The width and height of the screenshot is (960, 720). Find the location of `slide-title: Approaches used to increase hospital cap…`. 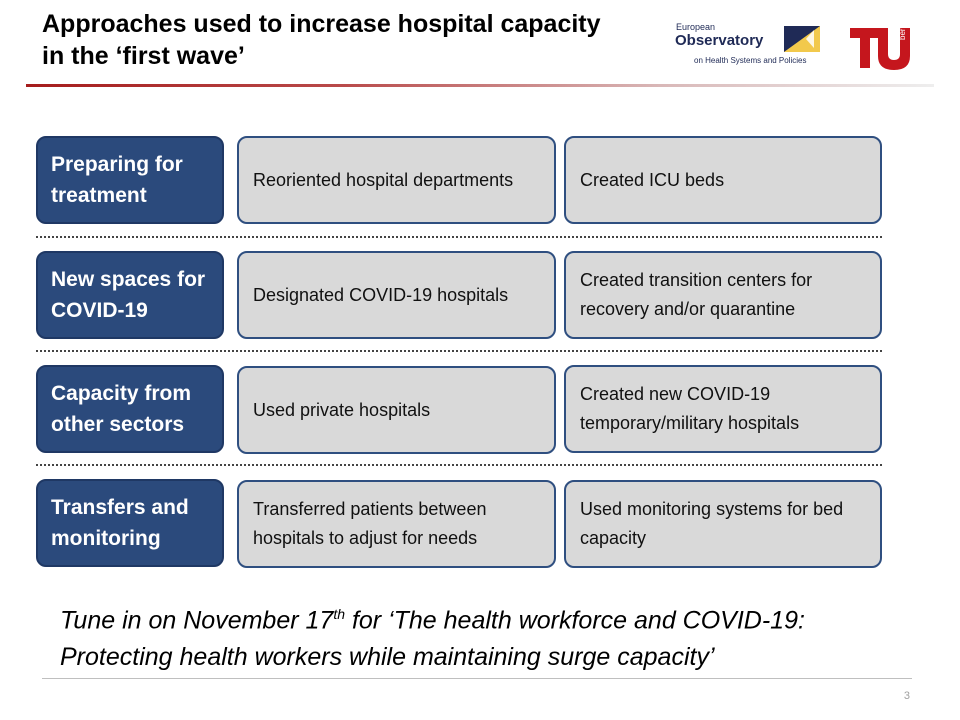

slide-title: Approaches used to increase hospital cap… is located at coordinates (321, 40).